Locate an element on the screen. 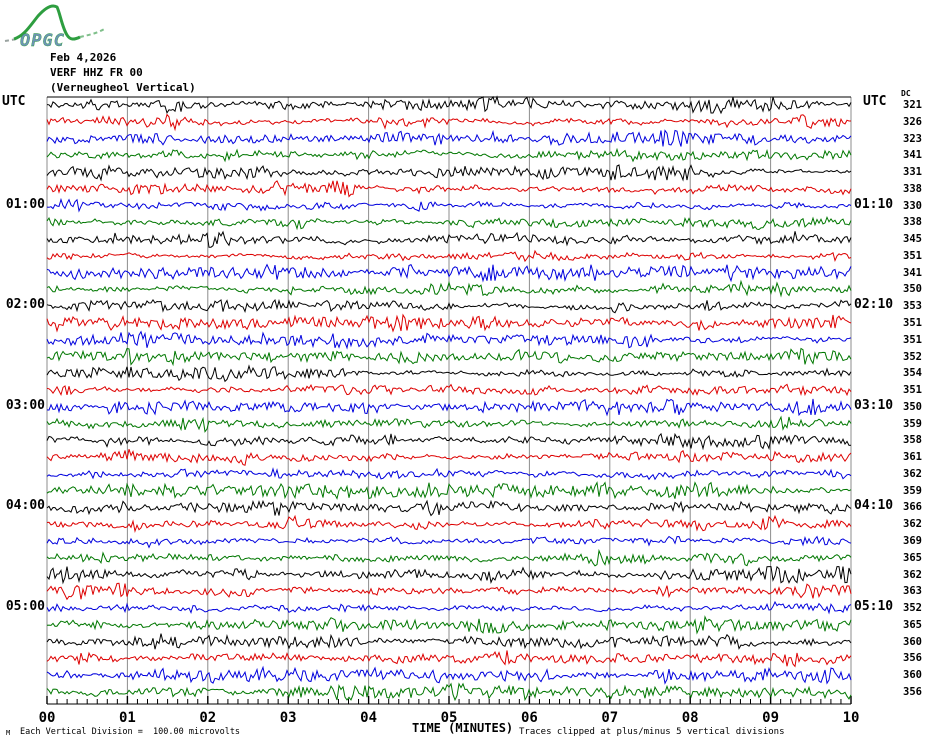 The image size is (930, 744). right-hour-label: 01:10 is located at coordinates (874, 204).